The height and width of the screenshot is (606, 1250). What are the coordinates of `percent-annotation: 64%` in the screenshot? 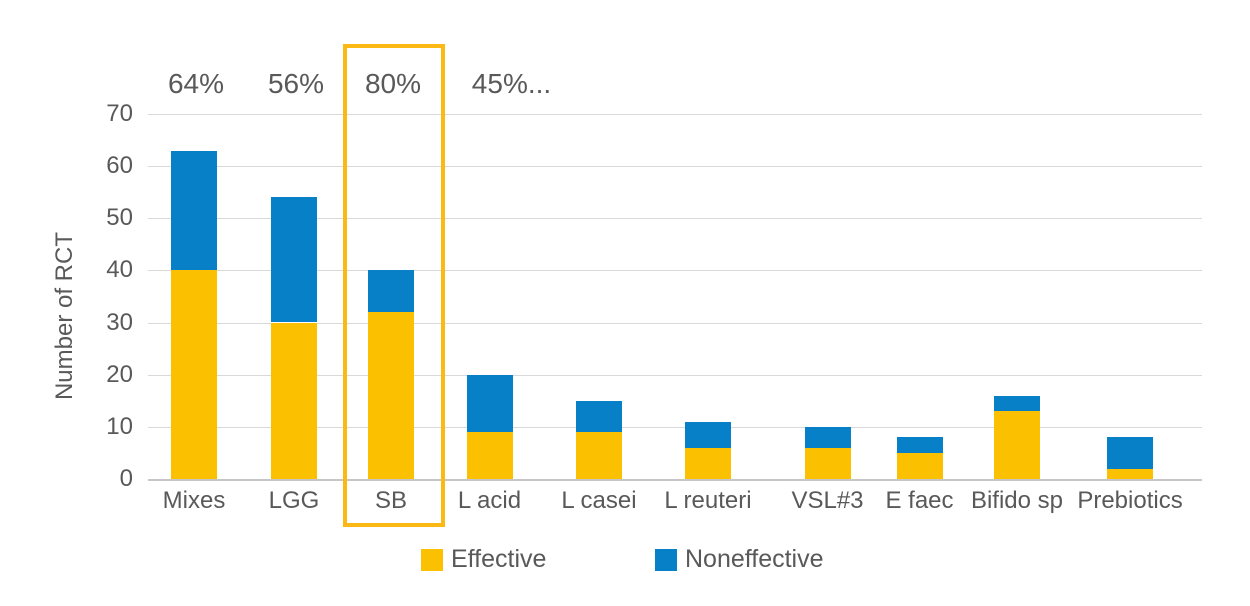 It's located at (196, 83).